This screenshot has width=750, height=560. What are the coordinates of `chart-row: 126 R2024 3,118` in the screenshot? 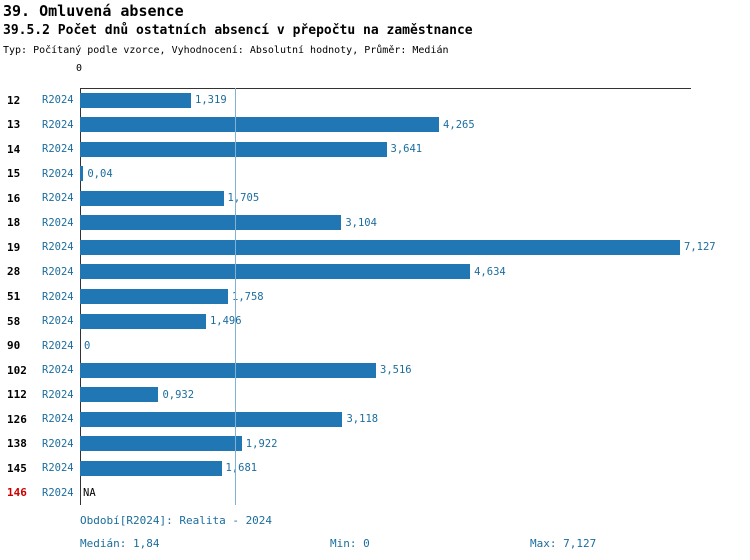 It's located at (375, 419).